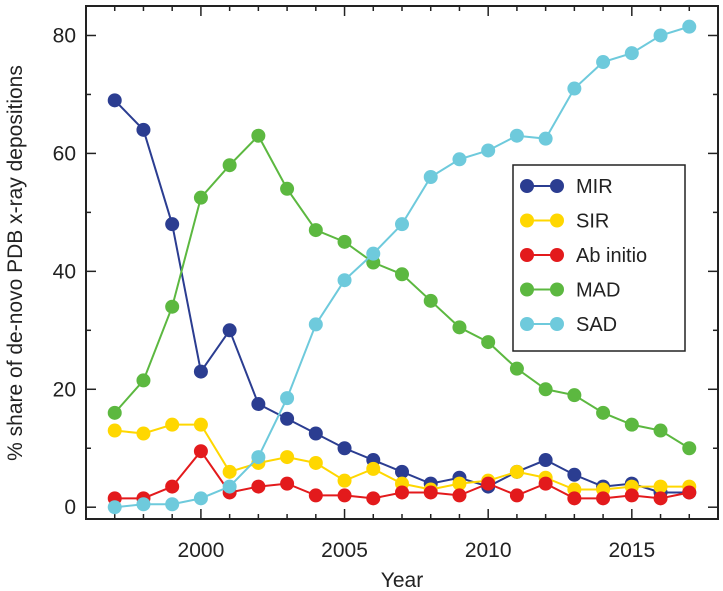 The height and width of the screenshot is (591, 723). Describe the element at coordinates (596, 325) in the screenshot. I see `legend-label-sad: SAD` at that location.